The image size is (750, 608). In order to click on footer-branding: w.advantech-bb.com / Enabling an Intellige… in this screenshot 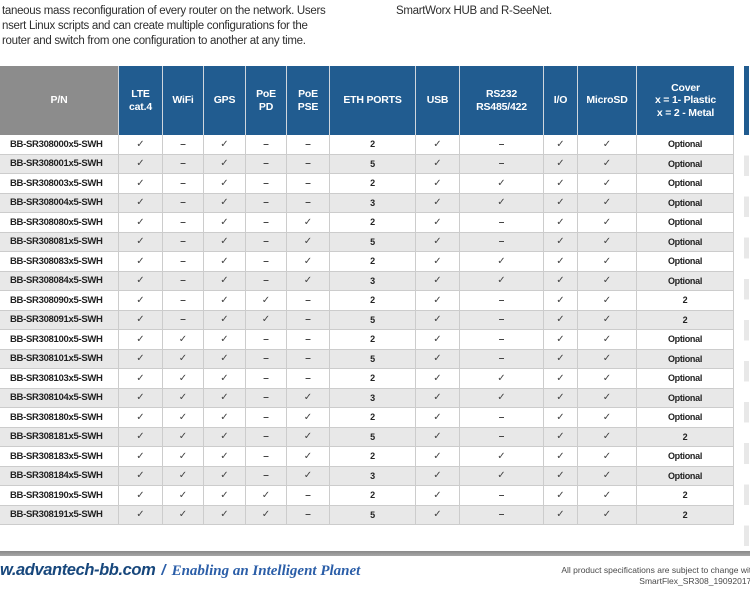, I will do `click(180, 570)`.